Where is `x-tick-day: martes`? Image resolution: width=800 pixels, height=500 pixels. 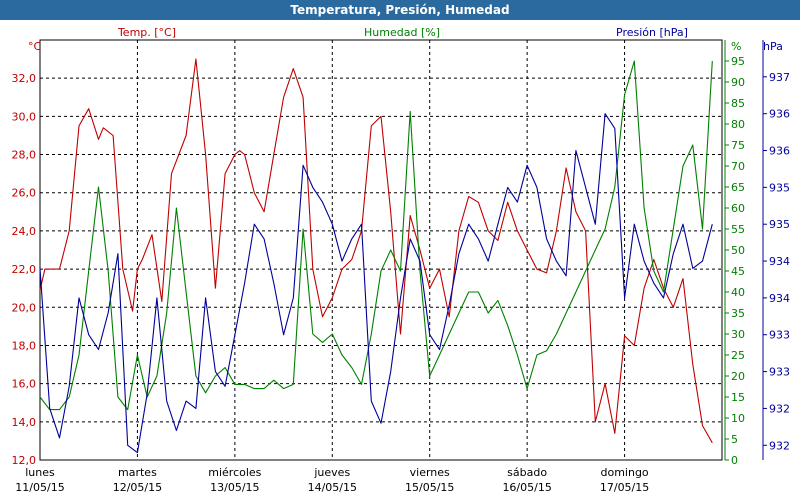 x-tick-day: martes is located at coordinates (137, 472).